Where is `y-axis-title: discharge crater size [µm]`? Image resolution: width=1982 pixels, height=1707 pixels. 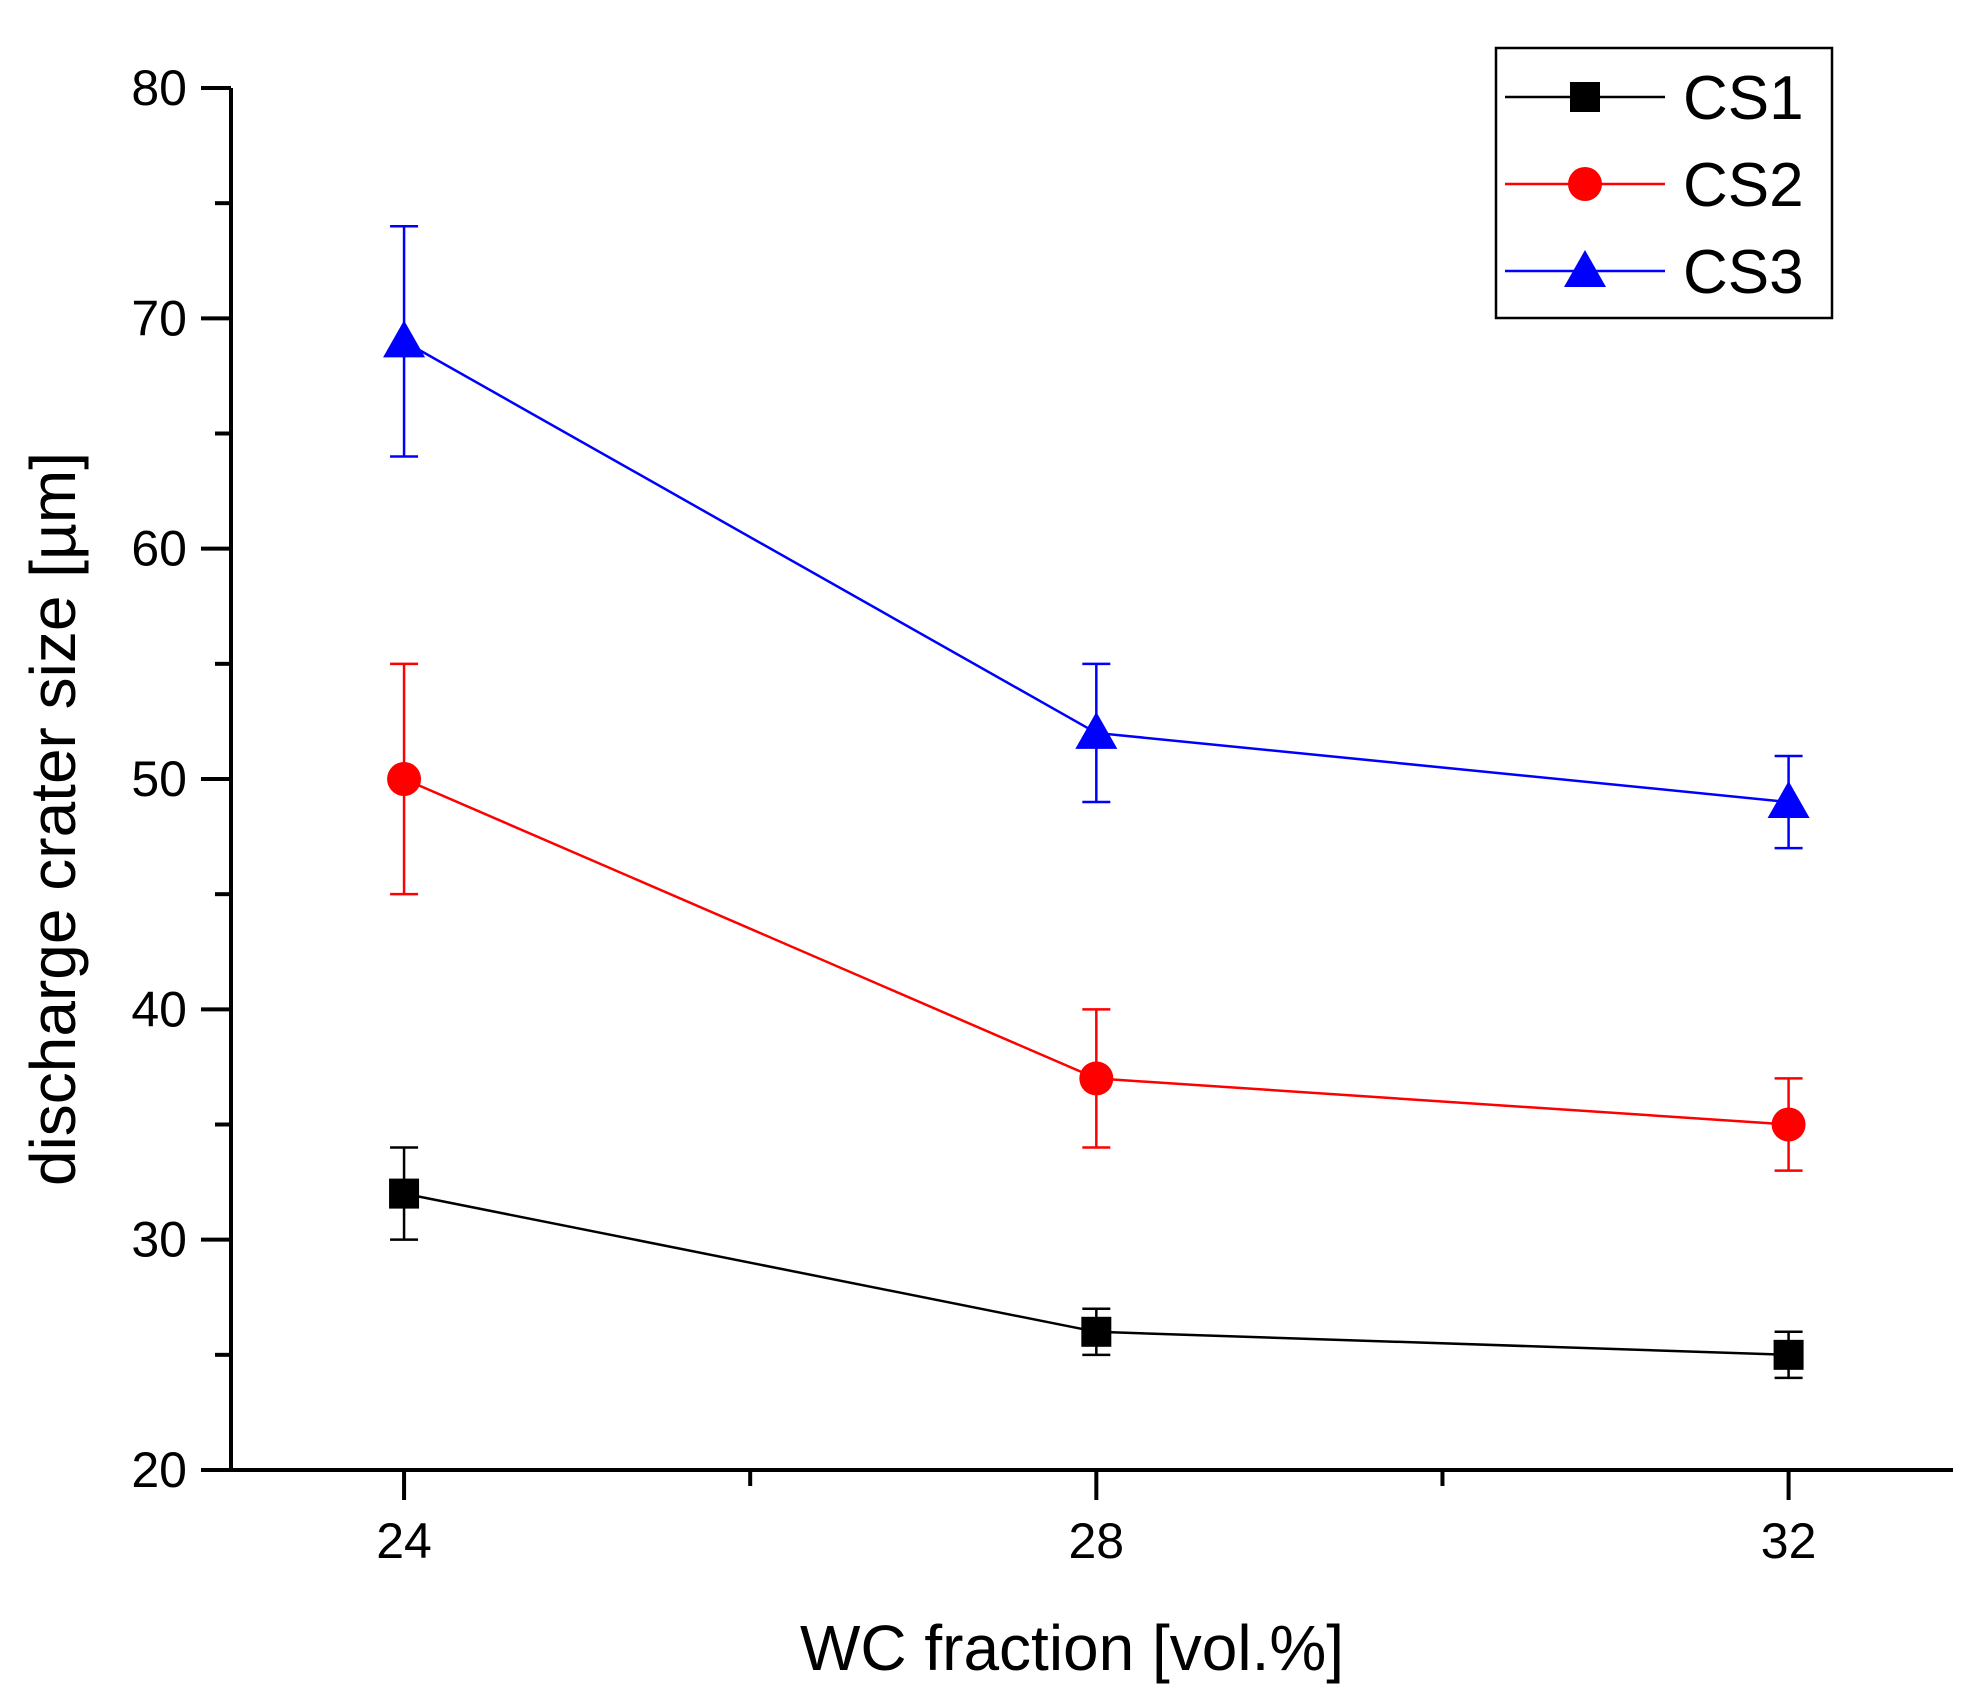 y-axis-title: discharge crater size [µm] is located at coordinates (53, 819).